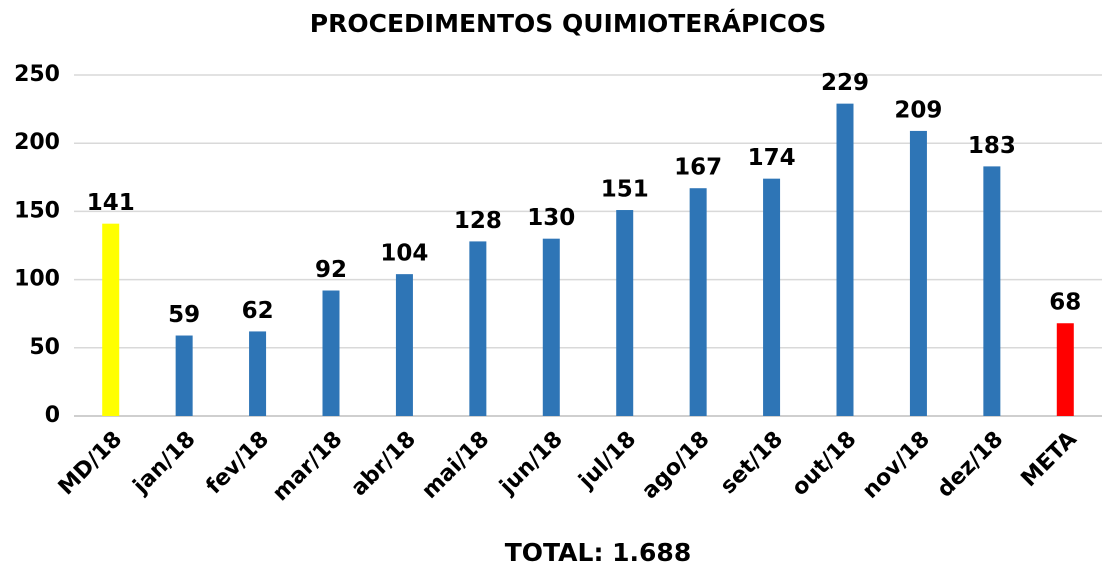 The height and width of the screenshot is (576, 1108). What do you see at coordinates (824, 464) in the screenshot?
I see `x-tick-label: out/18` at bounding box center [824, 464].